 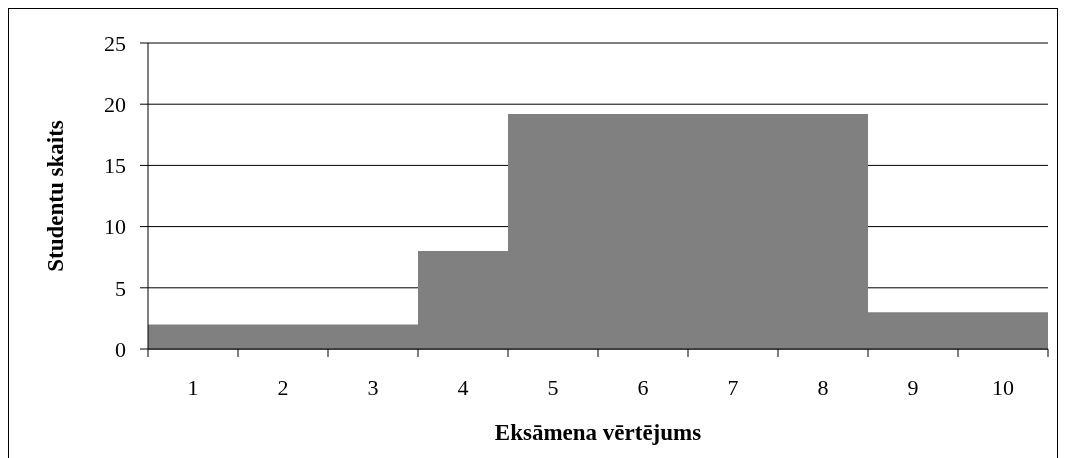 I want to click on x-tick-label: 6, so click(x=643, y=387).